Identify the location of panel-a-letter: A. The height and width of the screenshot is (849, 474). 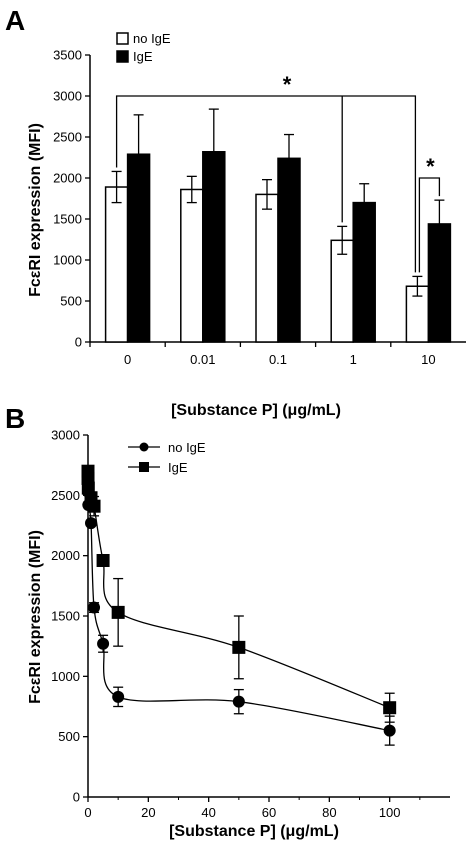
(15, 20).